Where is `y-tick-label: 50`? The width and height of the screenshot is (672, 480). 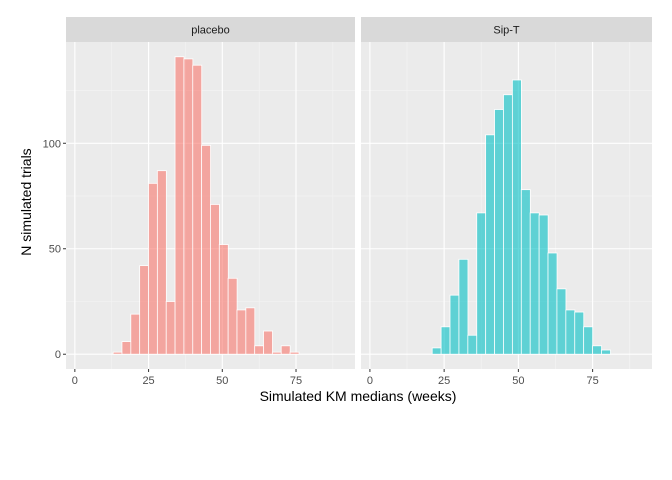
y-tick-label: 50 is located at coordinates (55, 250).